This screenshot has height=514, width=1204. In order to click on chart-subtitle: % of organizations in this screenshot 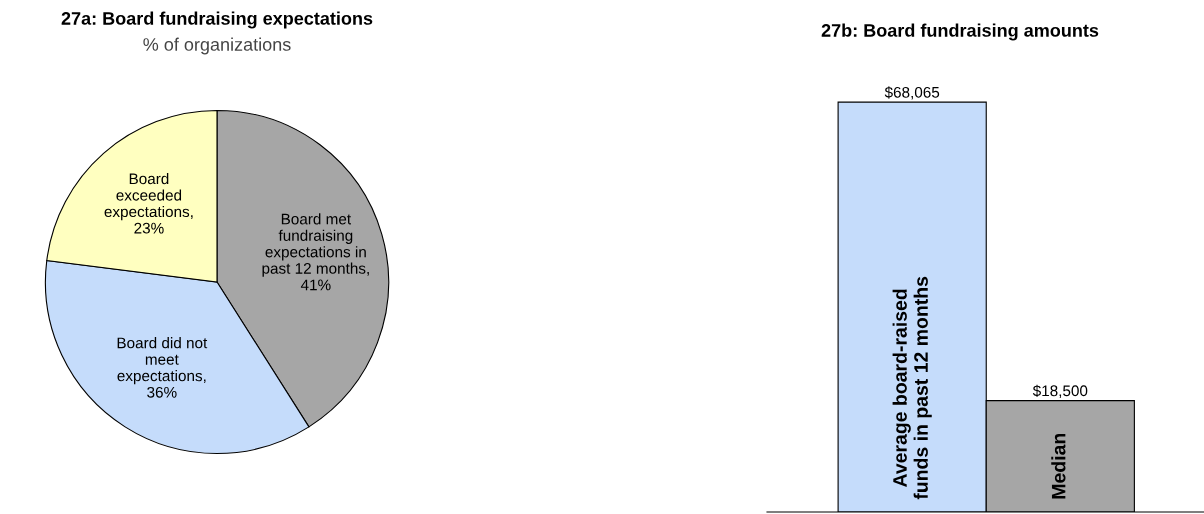, I will do `click(217, 46)`.